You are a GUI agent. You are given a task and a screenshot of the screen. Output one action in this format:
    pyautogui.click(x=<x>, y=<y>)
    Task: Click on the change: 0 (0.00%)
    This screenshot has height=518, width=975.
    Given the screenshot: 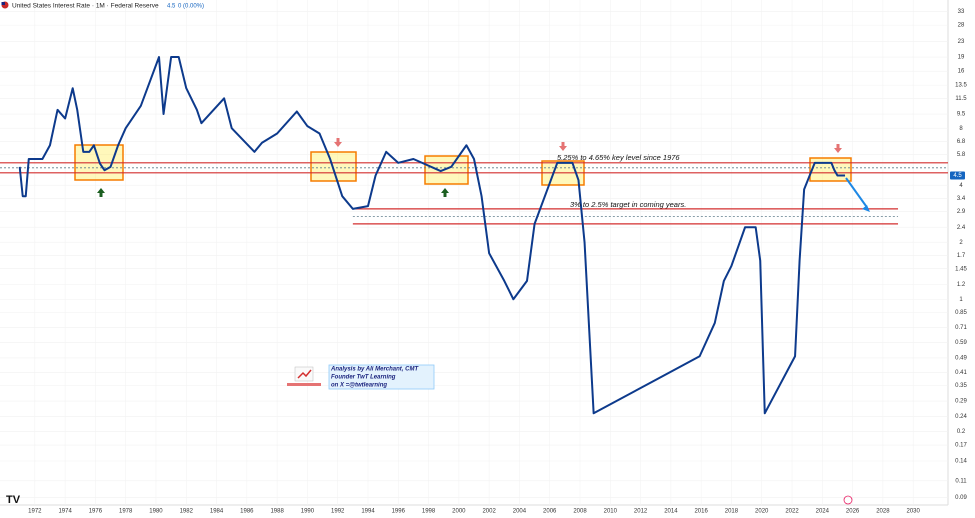 What is the action you would take?
    pyautogui.click(x=191, y=7)
    